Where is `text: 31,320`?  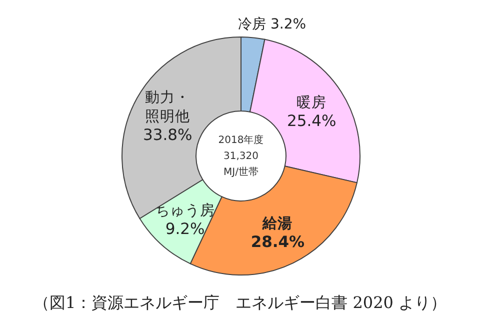 text: 31,320 is located at coordinates (241, 156).